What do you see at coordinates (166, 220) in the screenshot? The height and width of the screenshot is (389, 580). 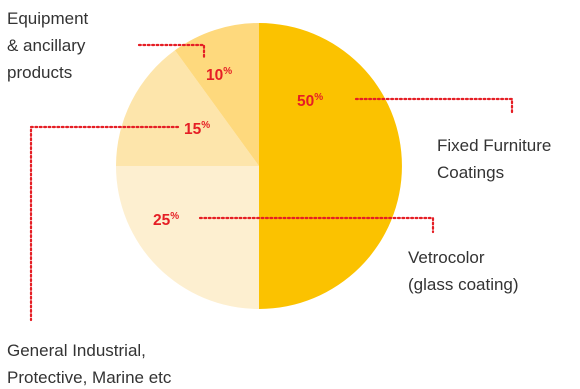 I see `percent-label-vetrocolor: 25%` at bounding box center [166, 220].